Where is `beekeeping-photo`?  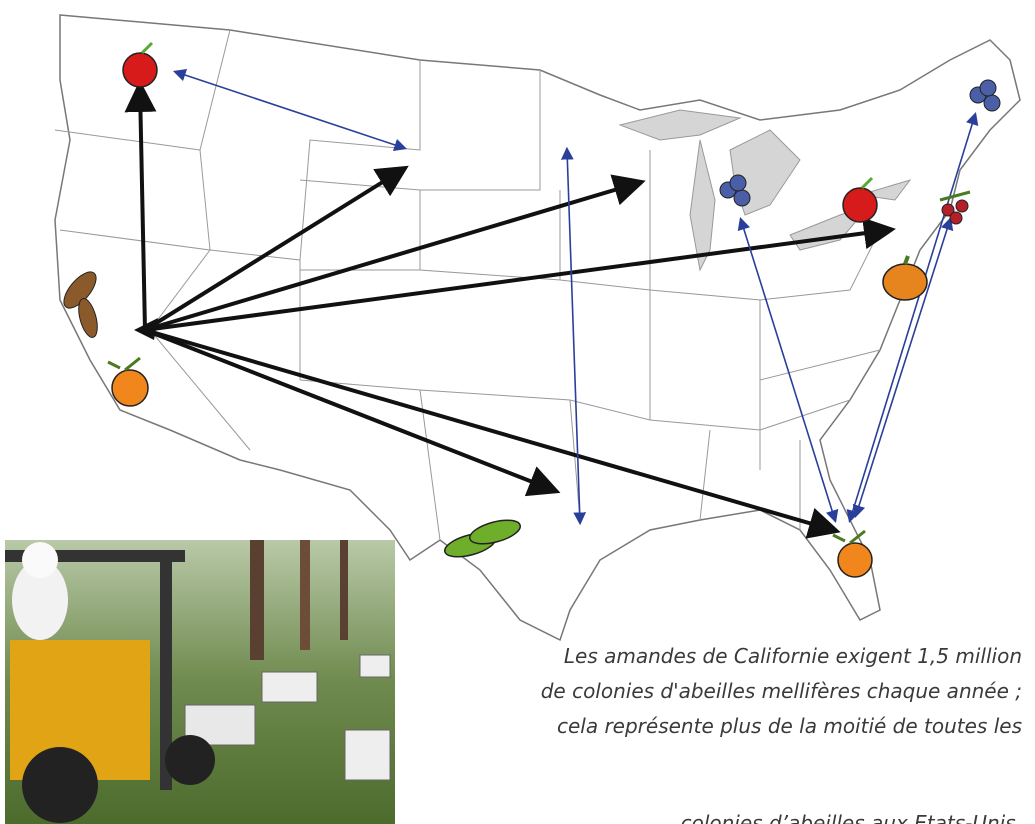
beekeeping-photo is located at coordinates (200, 682).